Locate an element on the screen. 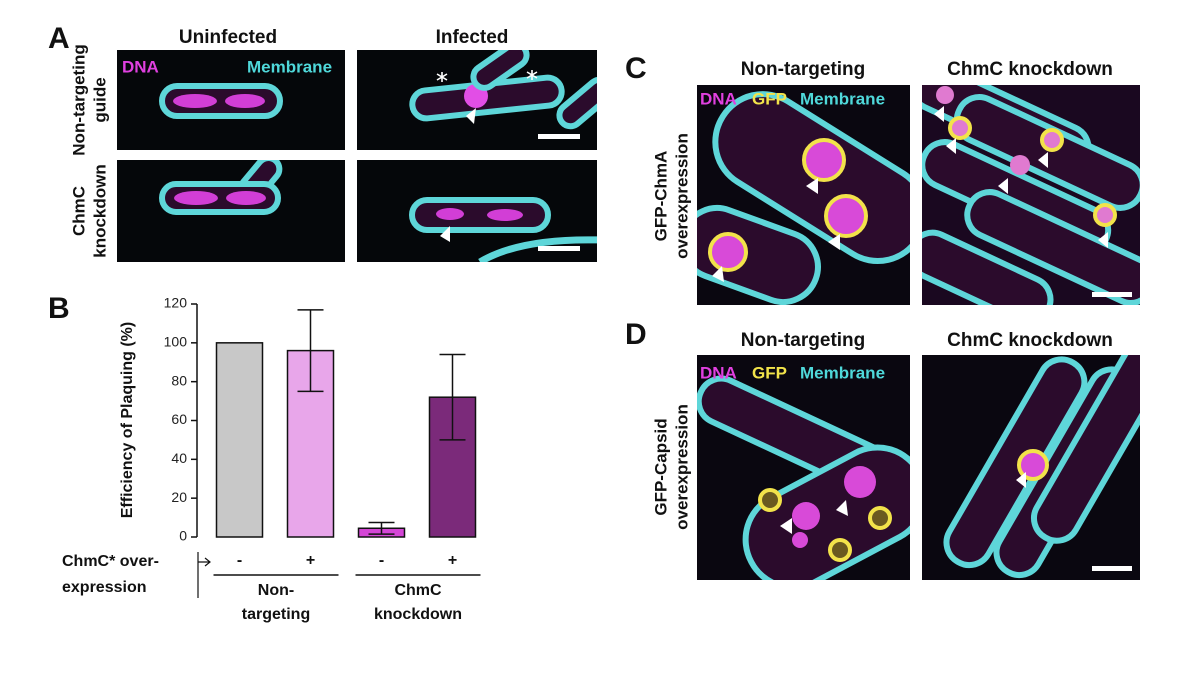  y-tick-label: 80 is located at coordinates (179, 380).